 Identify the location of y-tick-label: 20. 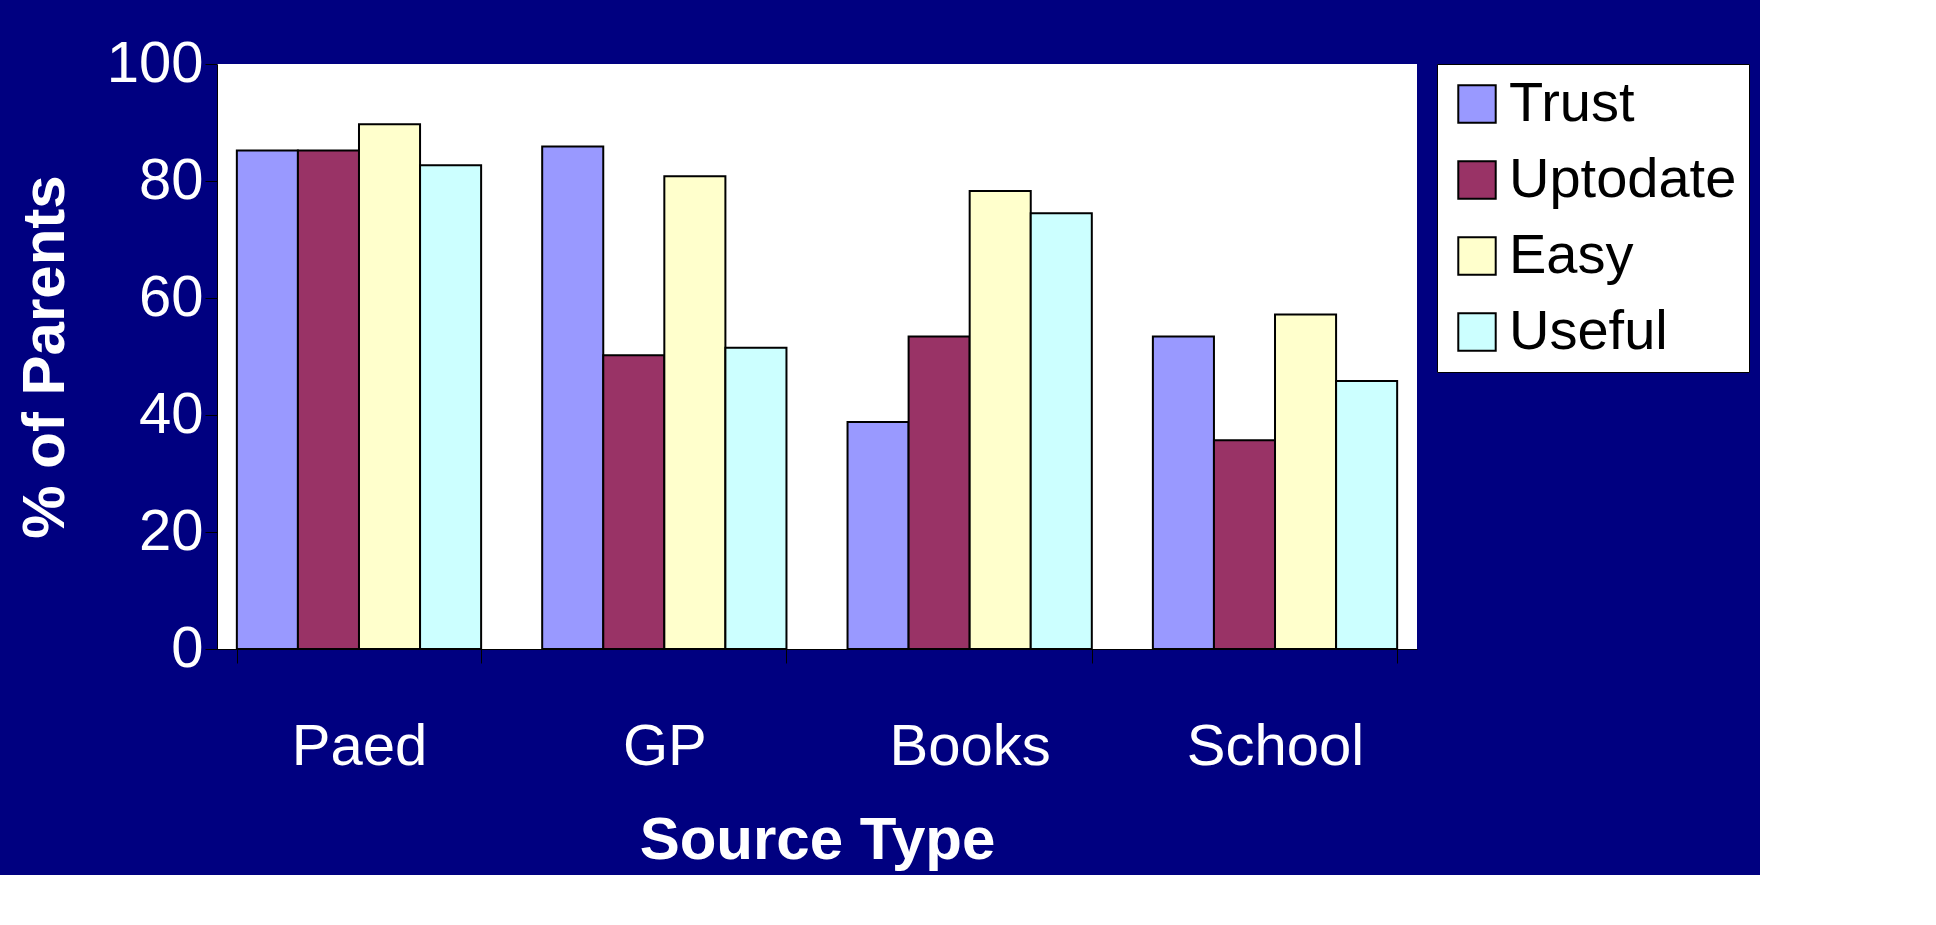
(171, 529).